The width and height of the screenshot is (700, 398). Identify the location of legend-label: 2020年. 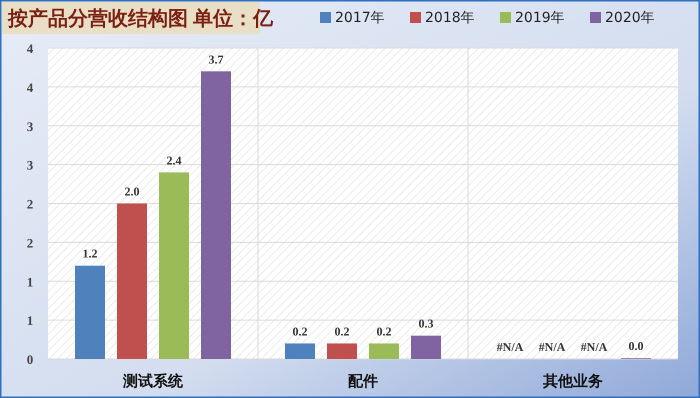
(630, 18).